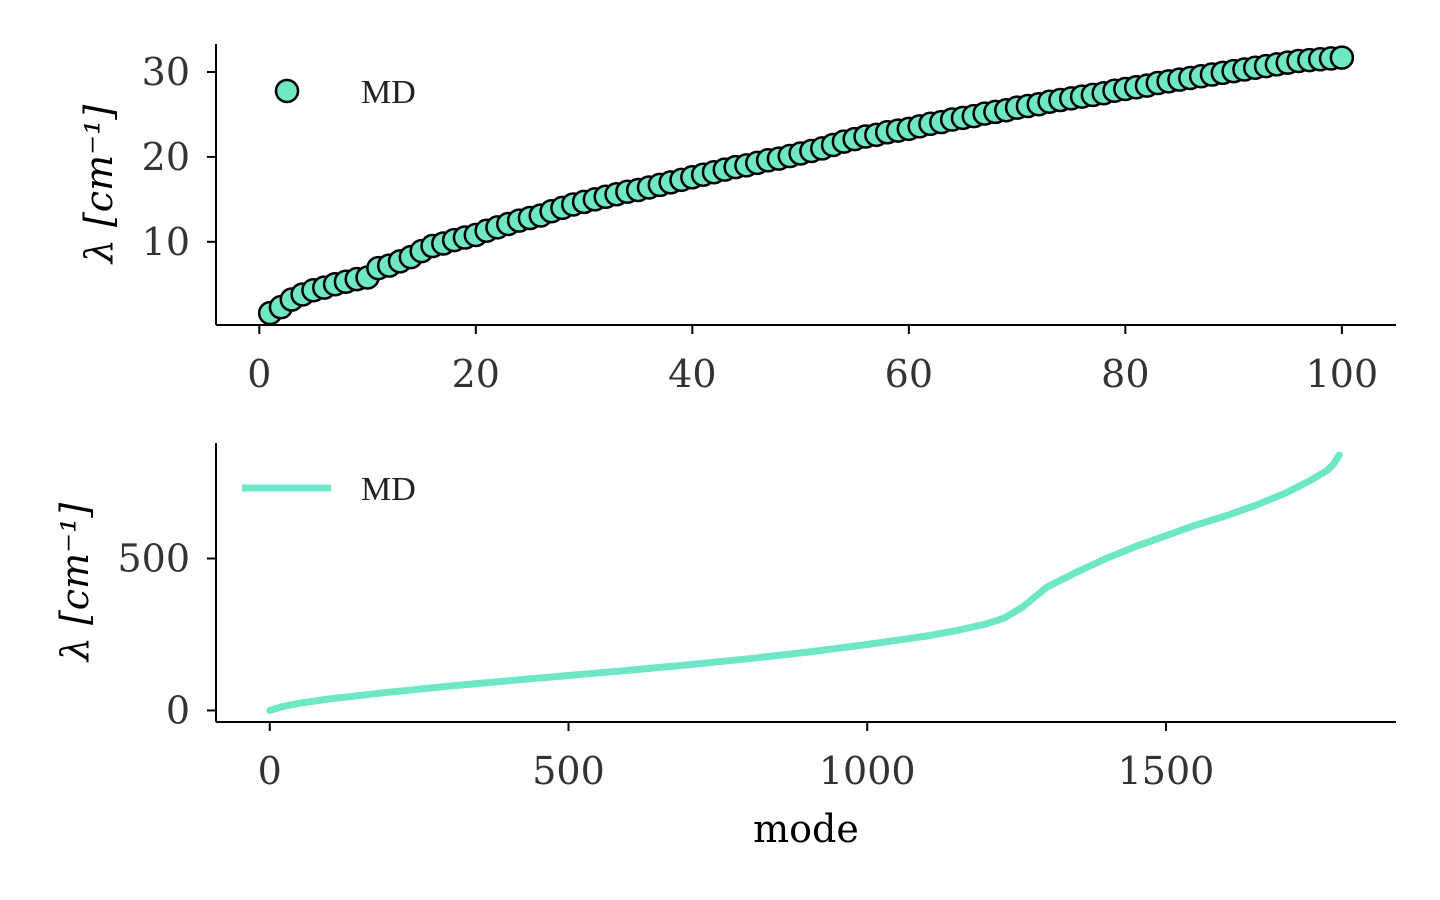 The image size is (1440, 900). I want to click on bottom-x-axis-label: mode, so click(806, 829).